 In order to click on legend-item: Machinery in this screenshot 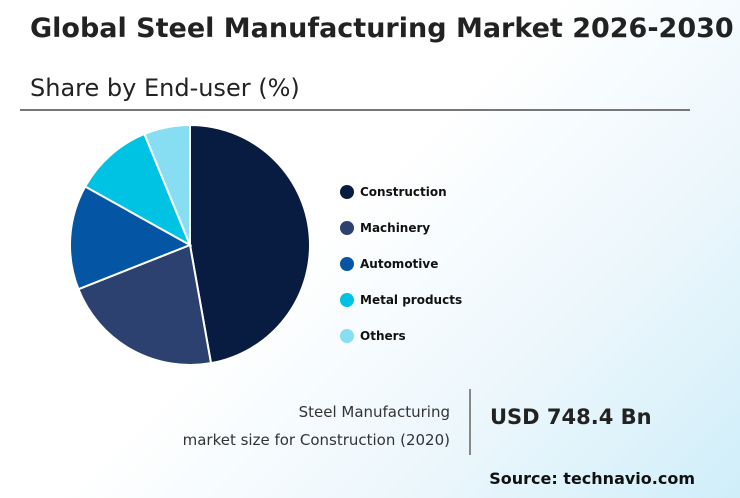, I will do `click(401, 228)`.